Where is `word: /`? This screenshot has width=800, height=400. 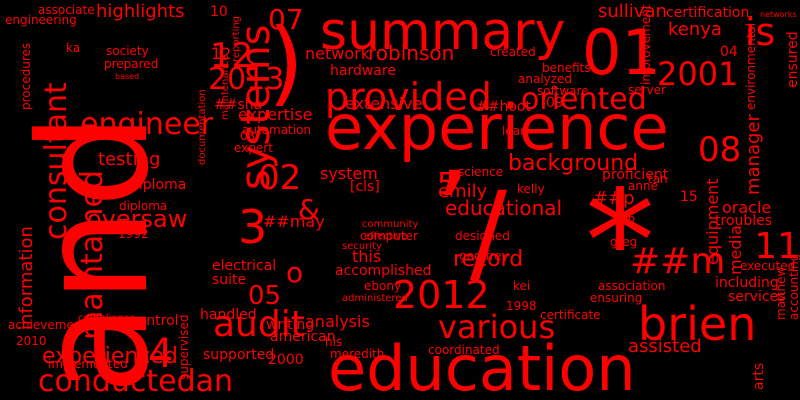 word: / is located at coordinates (489, 231).